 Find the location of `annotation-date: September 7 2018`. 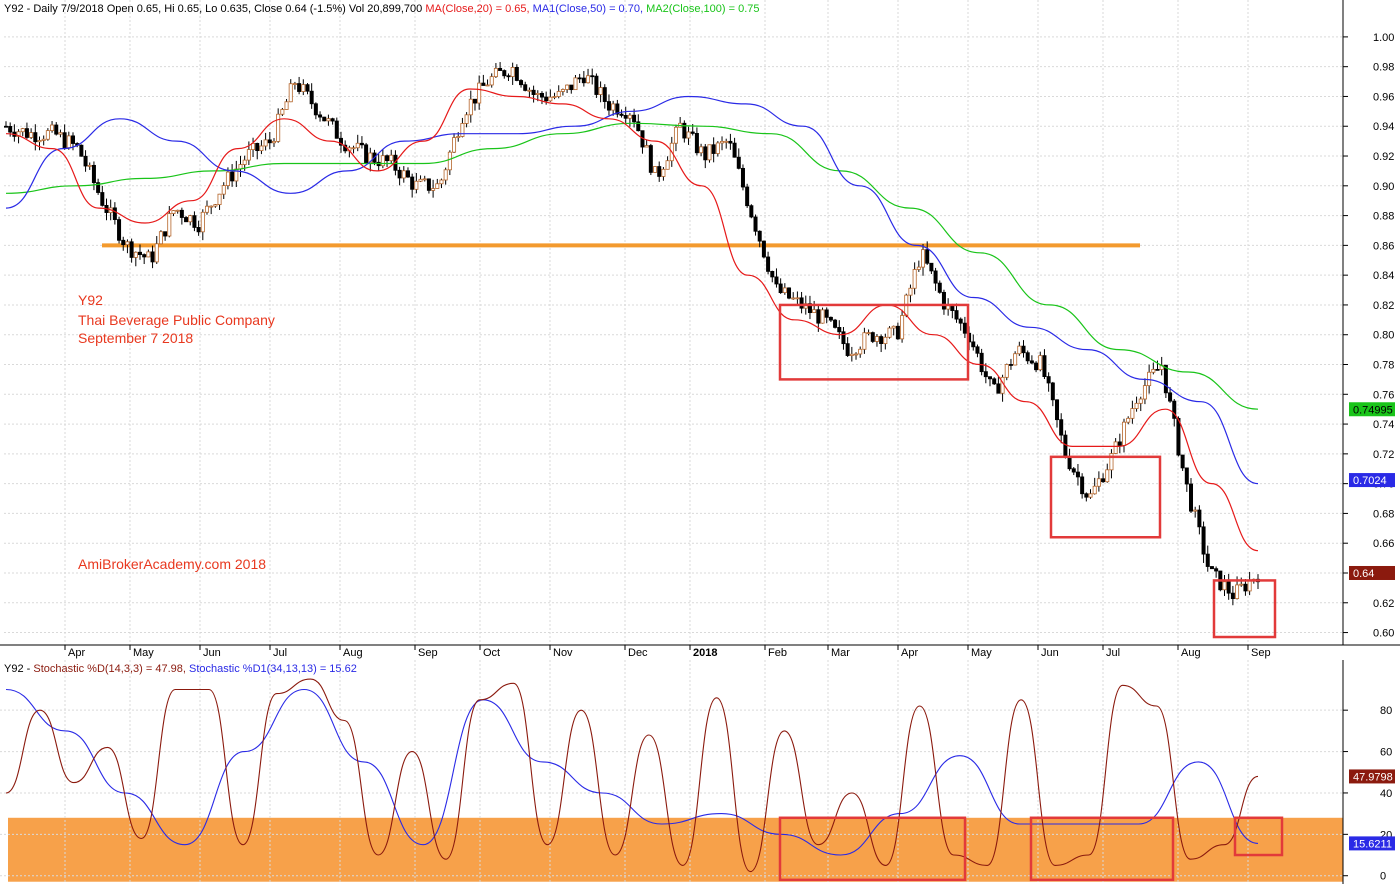

annotation-date: September 7 2018 is located at coordinates (135, 338).